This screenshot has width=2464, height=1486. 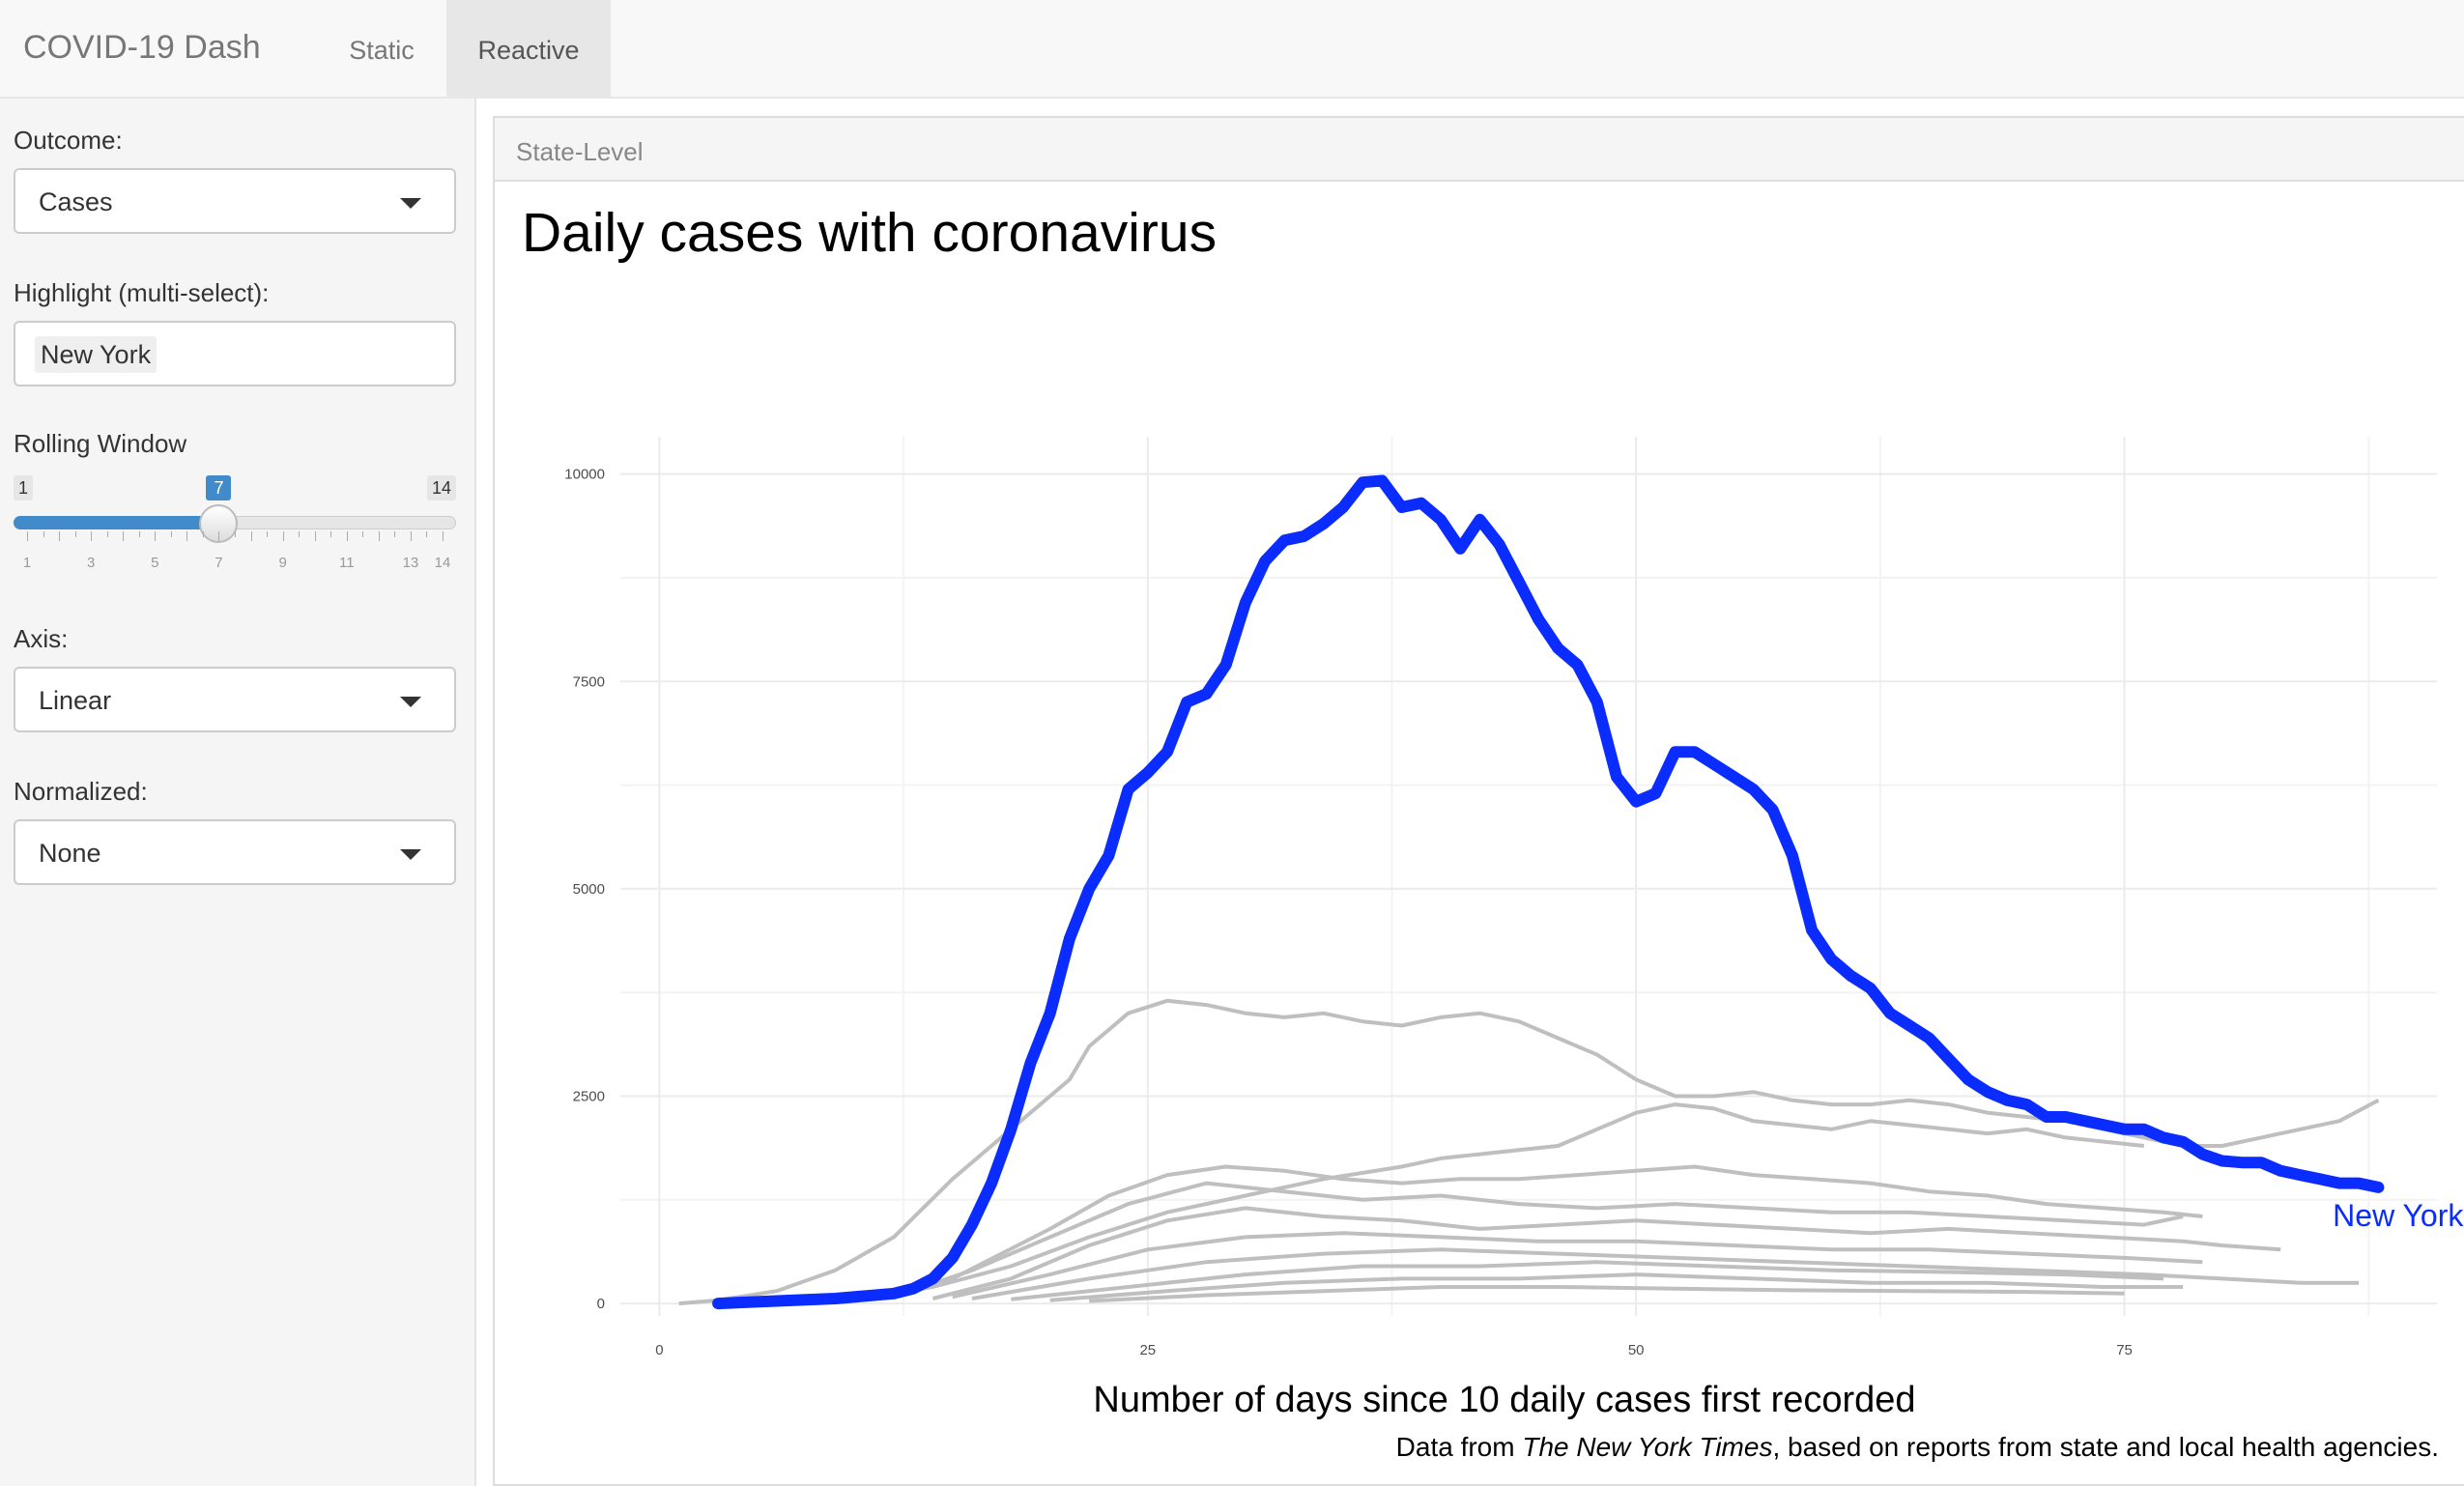 I want to click on x-tick-label: 75, so click(x=2124, y=1350).